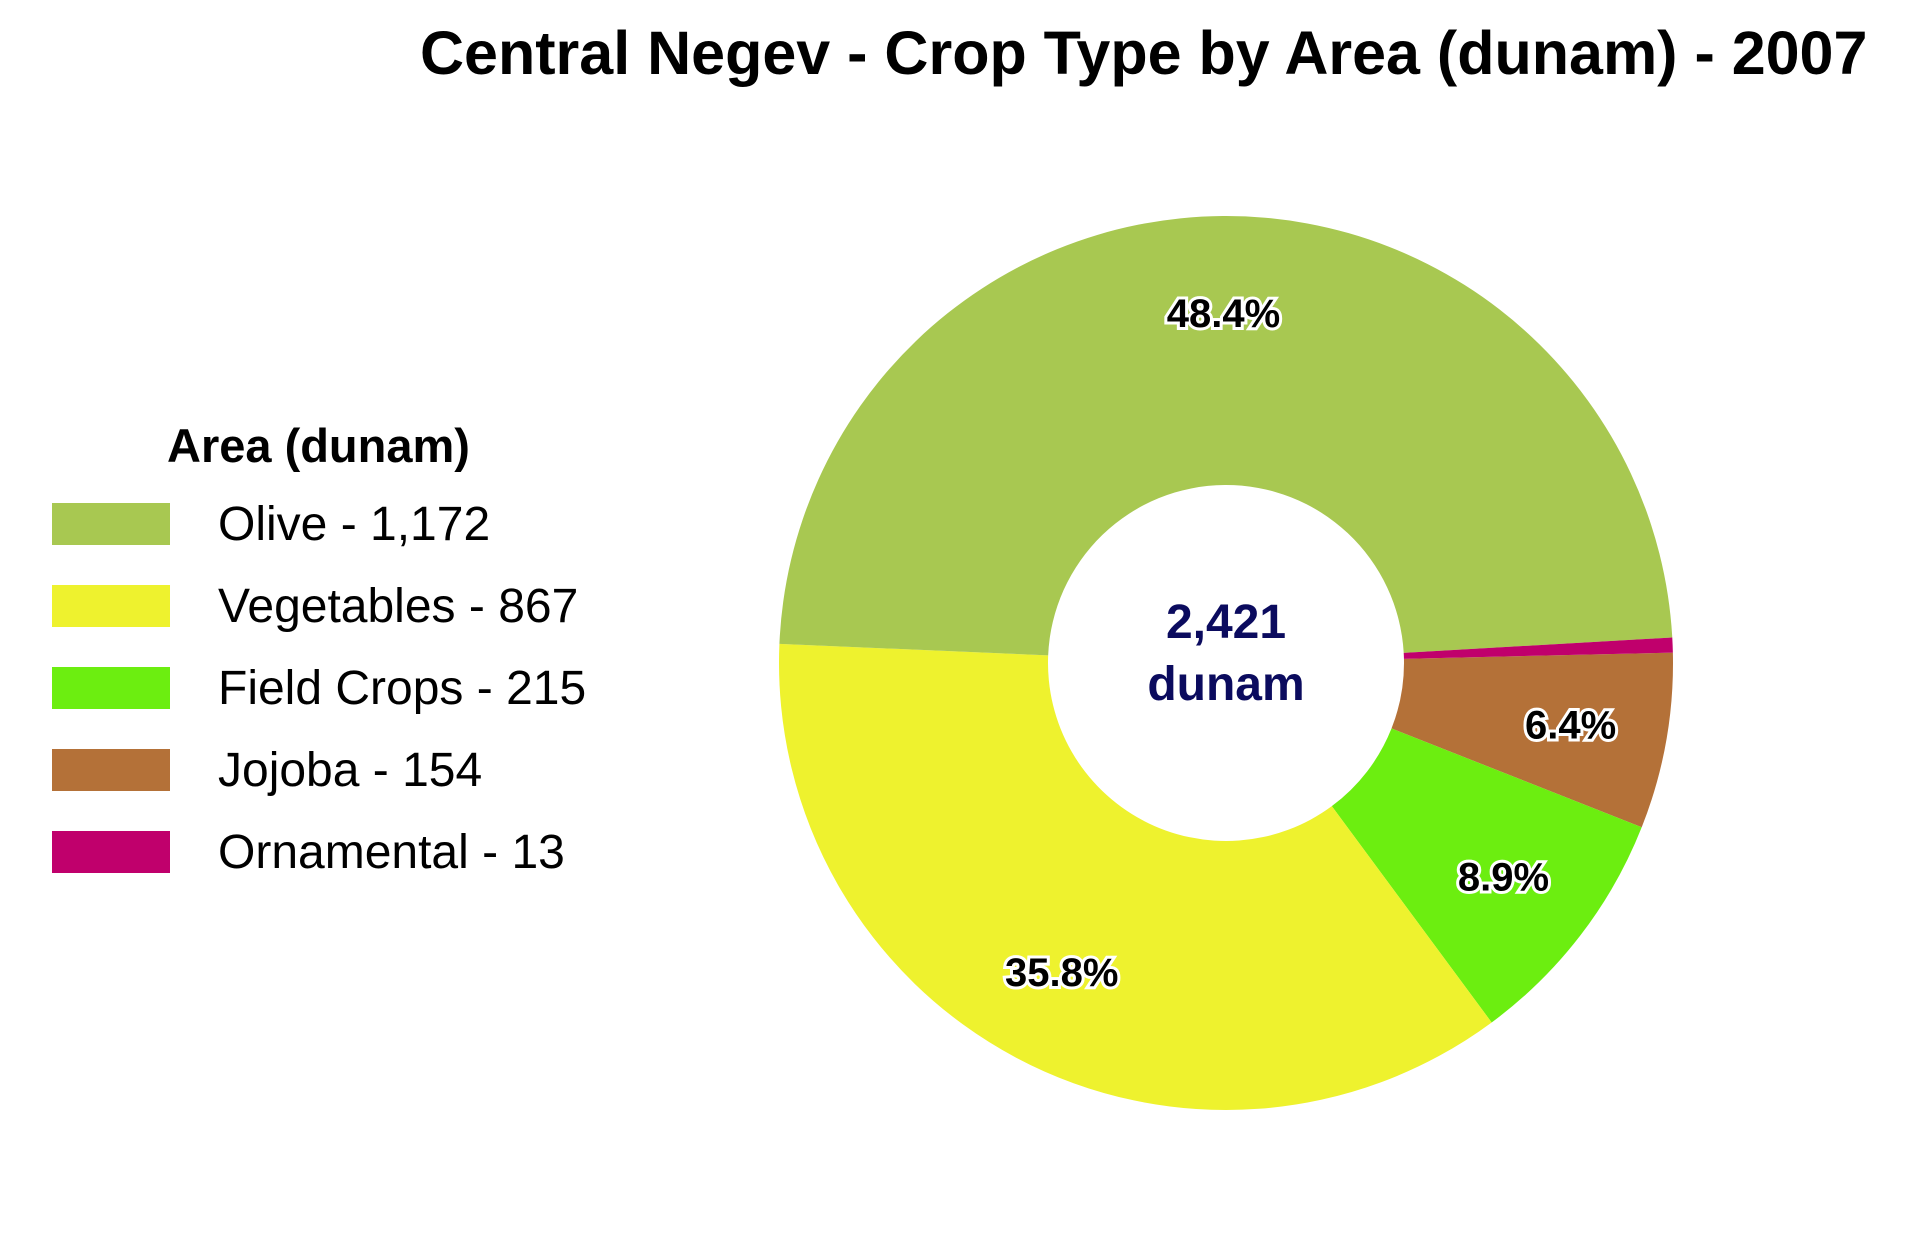 The height and width of the screenshot is (1234, 1928). I want to click on slice-field-crops, so click(1486, 875).